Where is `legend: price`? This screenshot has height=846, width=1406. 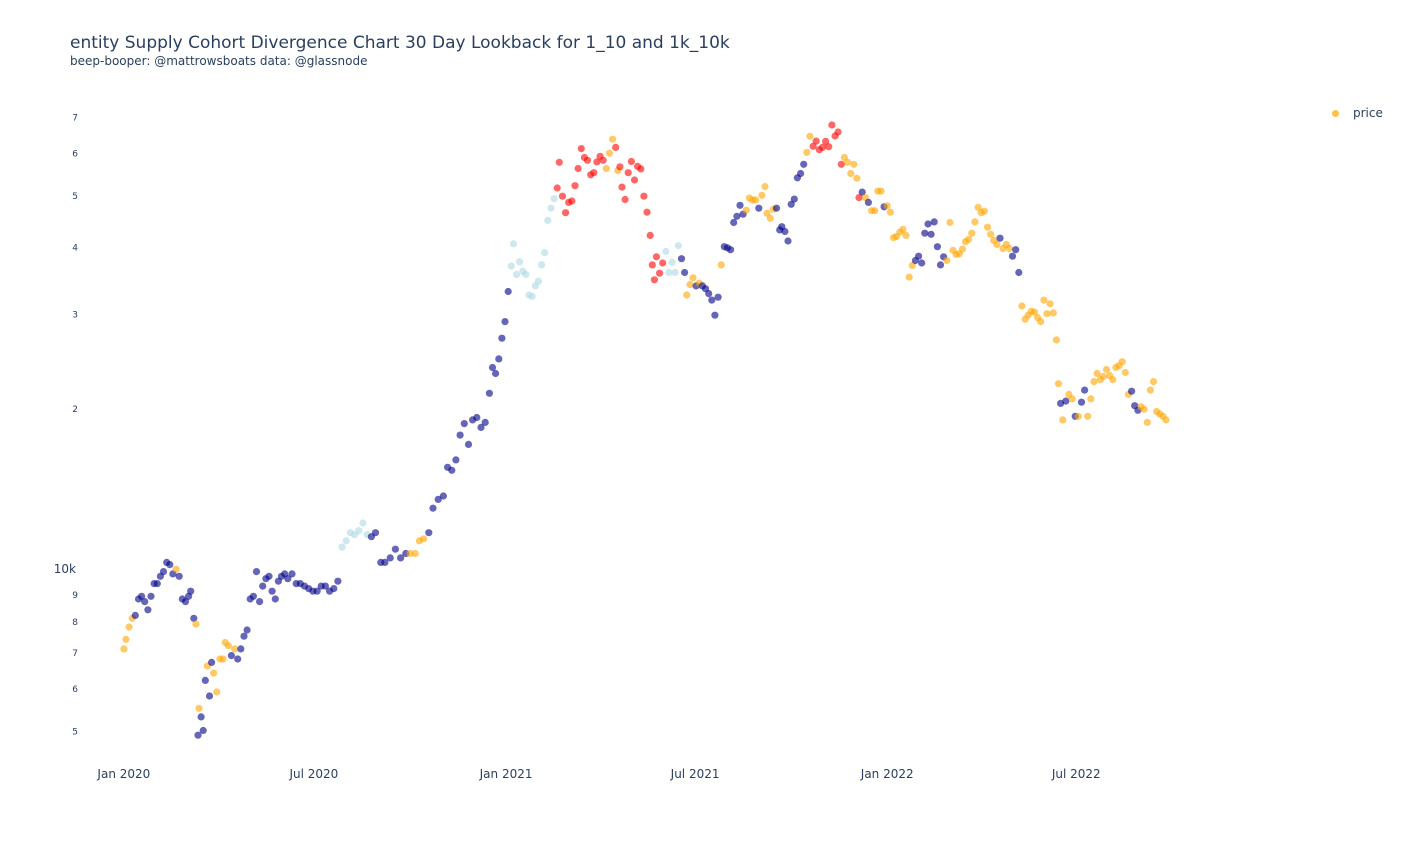 legend: price is located at coordinates (1357, 113).